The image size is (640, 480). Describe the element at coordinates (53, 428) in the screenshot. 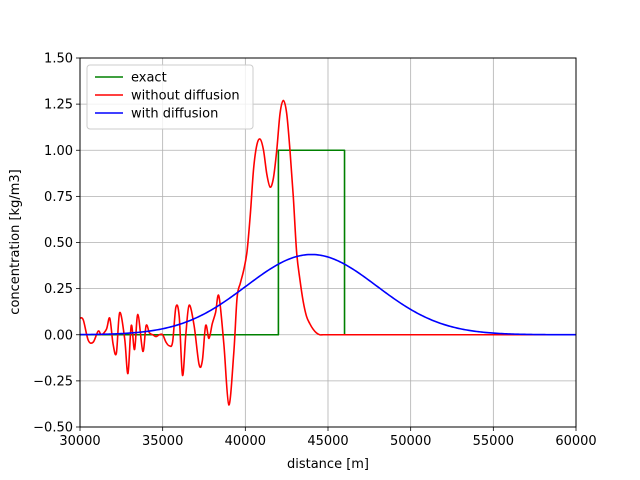

I see `y-tick-label: −0.50` at that location.